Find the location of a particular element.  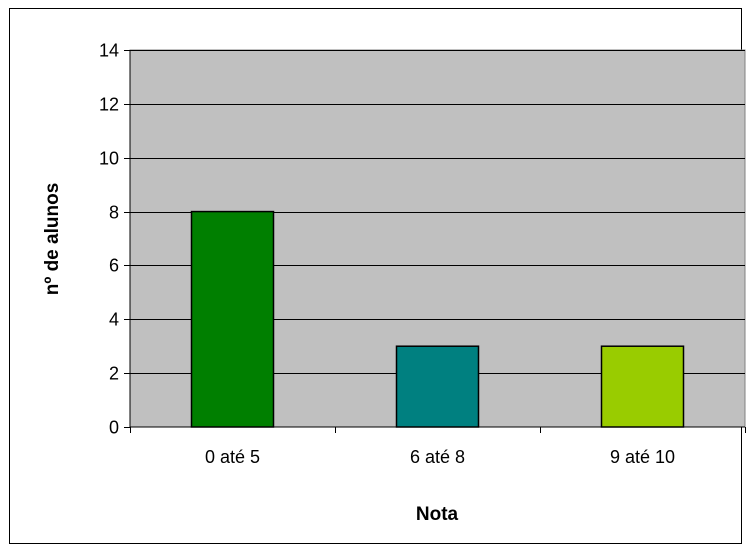

y-tick-label: 6 is located at coordinates (114, 266).